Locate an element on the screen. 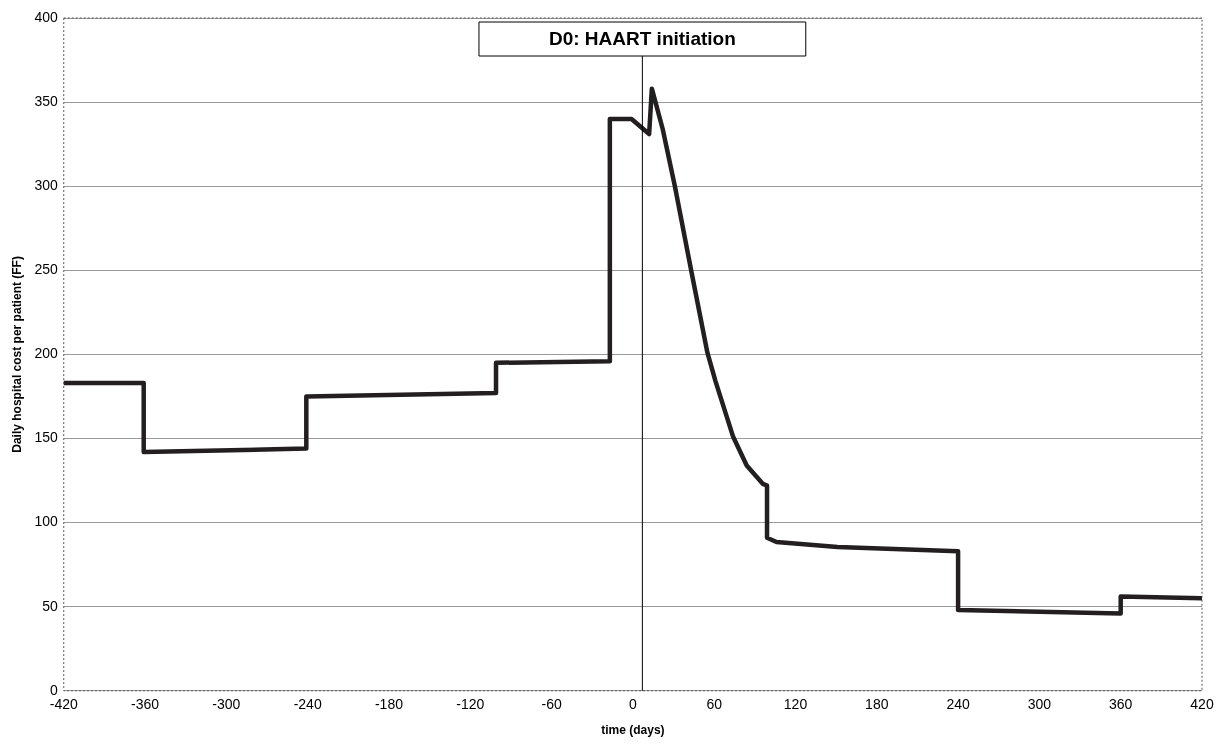 The width and height of the screenshot is (1228, 746). x-axis-title: time (days) is located at coordinates (633, 730).